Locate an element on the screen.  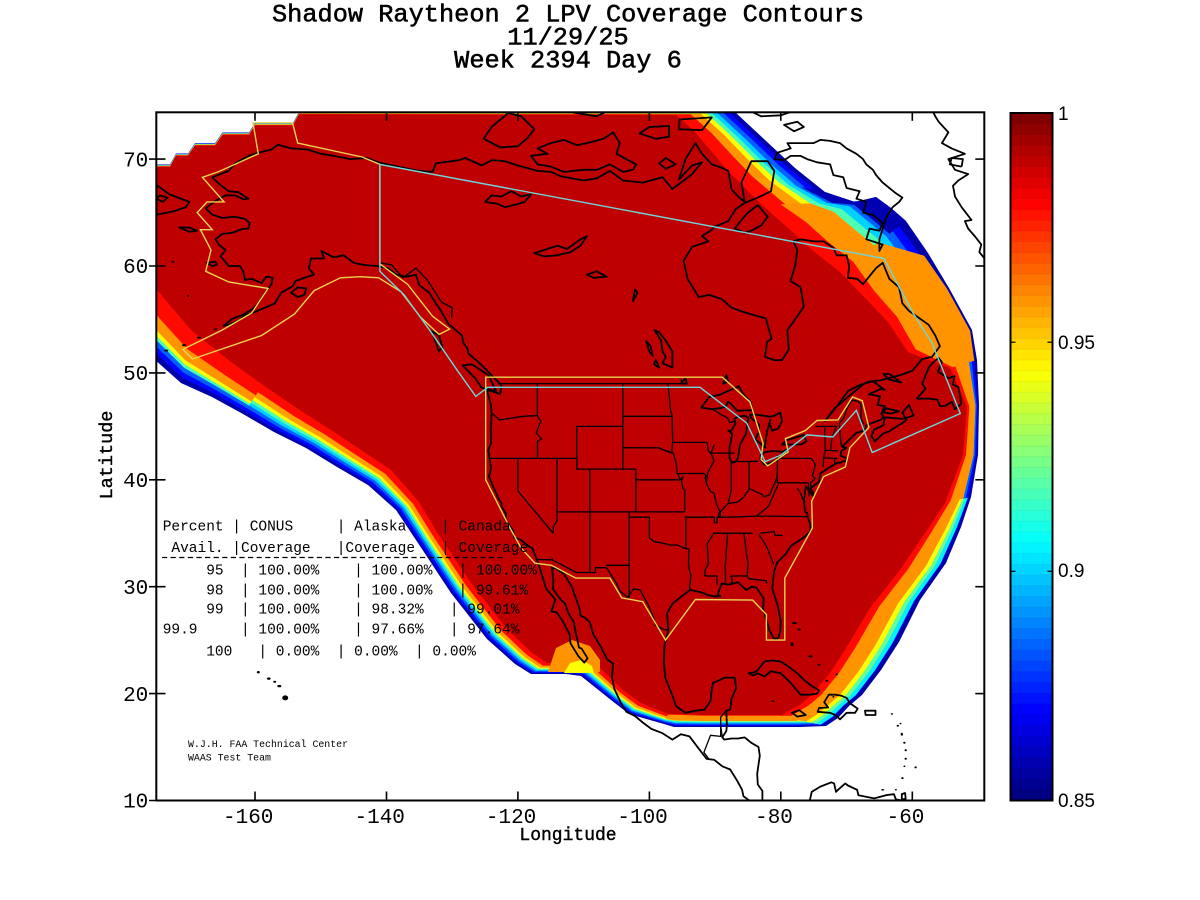
svg-text:100 | 0.00% | 0.00% | 0.00: 100 | 0.00% | 0.00% | 0.00% is located at coordinates (320, 653).